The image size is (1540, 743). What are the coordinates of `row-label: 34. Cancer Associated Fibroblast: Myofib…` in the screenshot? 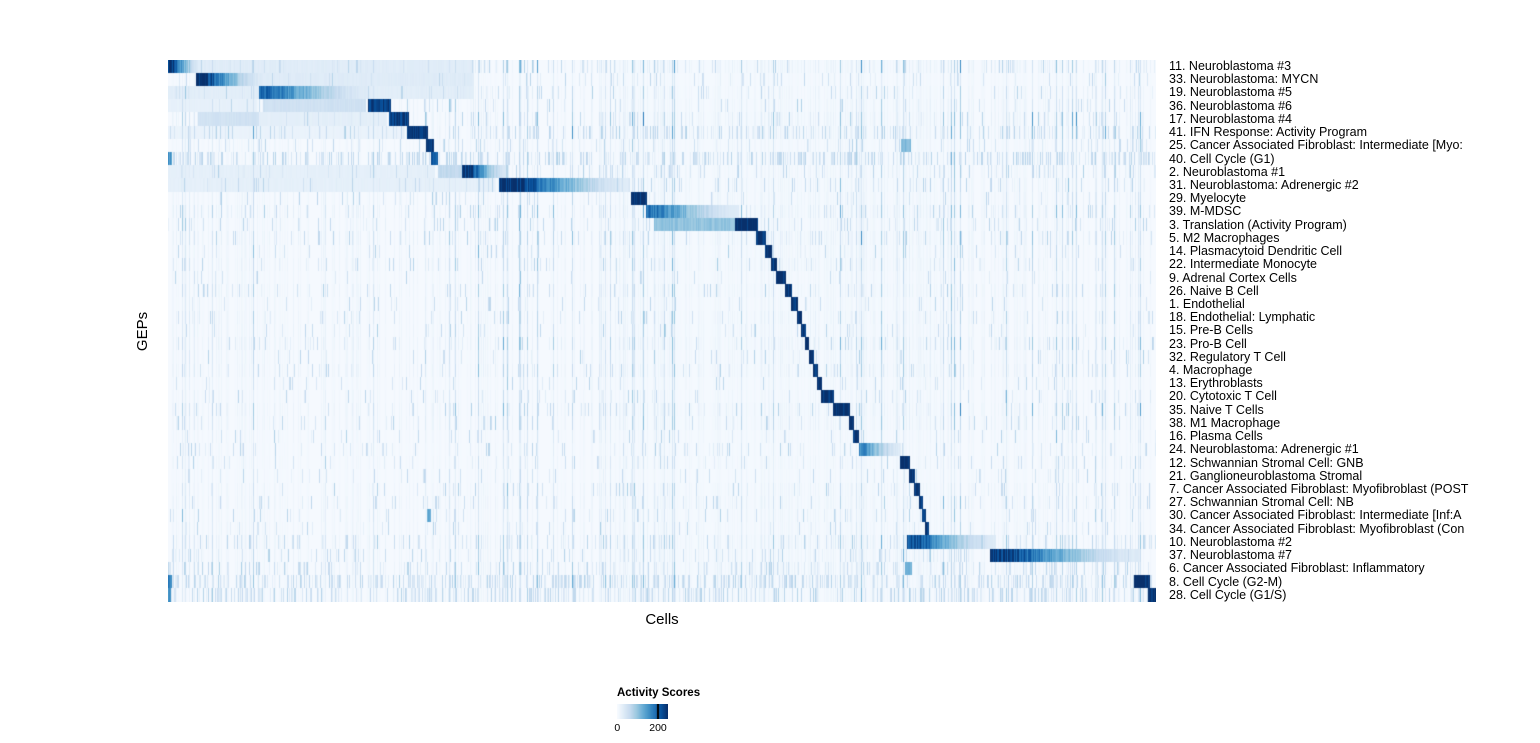 It's located at (1317, 528).